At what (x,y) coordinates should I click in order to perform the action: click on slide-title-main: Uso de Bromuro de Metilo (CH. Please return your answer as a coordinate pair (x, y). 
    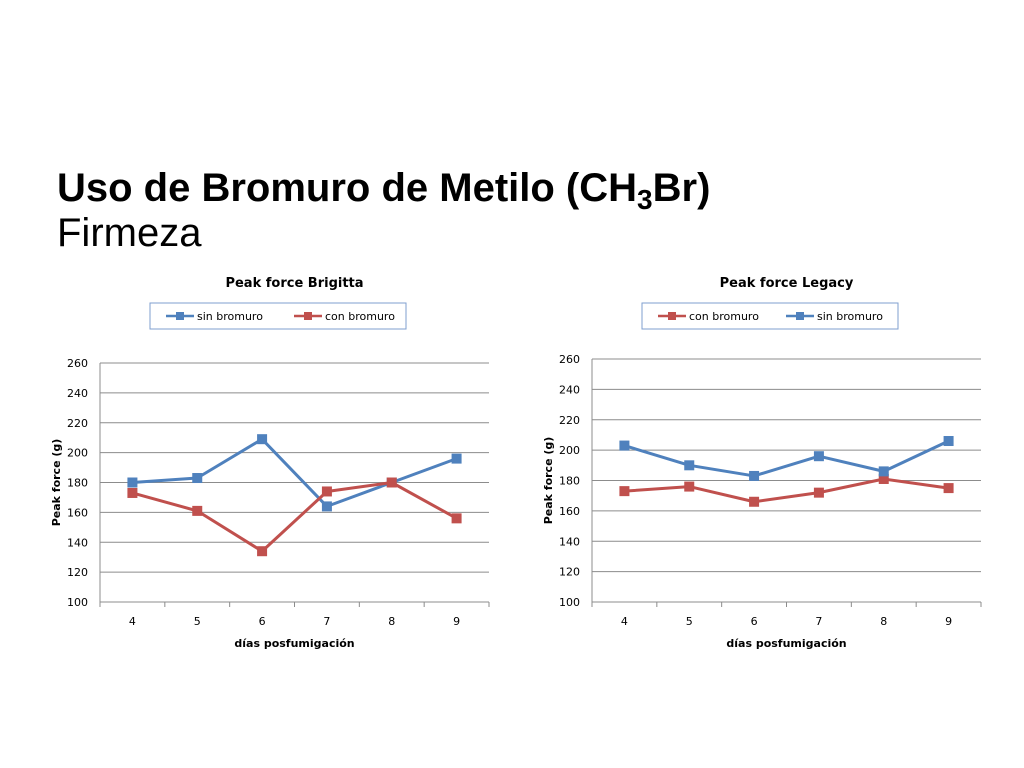
    Looking at the image, I should click on (347, 188).